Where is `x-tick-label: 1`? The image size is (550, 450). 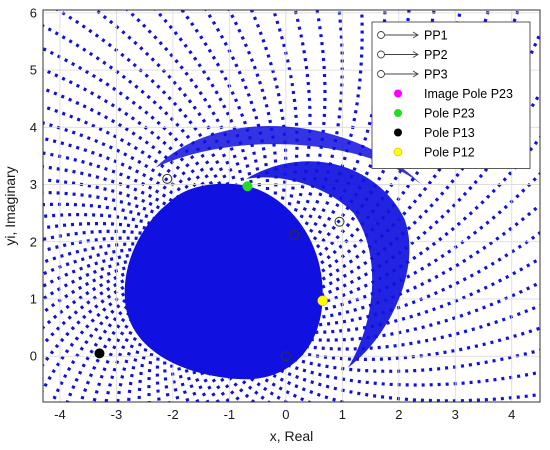
x-tick-label: 1 is located at coordinates (342, 414).